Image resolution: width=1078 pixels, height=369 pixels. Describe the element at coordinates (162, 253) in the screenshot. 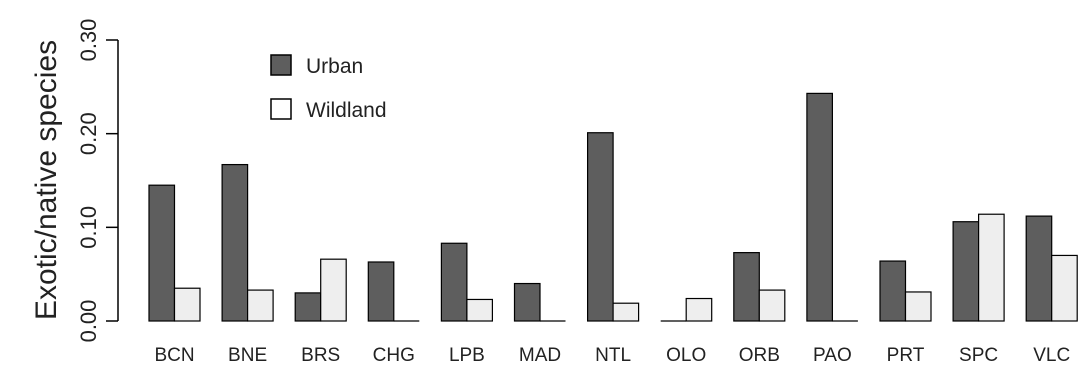

I see `bar-urban-bcn` at that location.